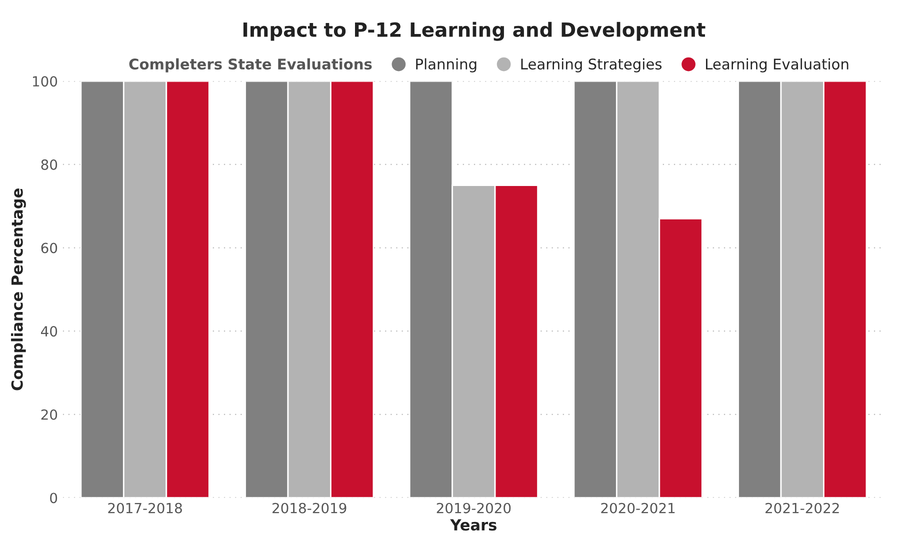 This screenshot has height=541, width=898. Describe the element at coordinates (45, 81) in the screenshot. I see `y-tick-label: 100` at that location.